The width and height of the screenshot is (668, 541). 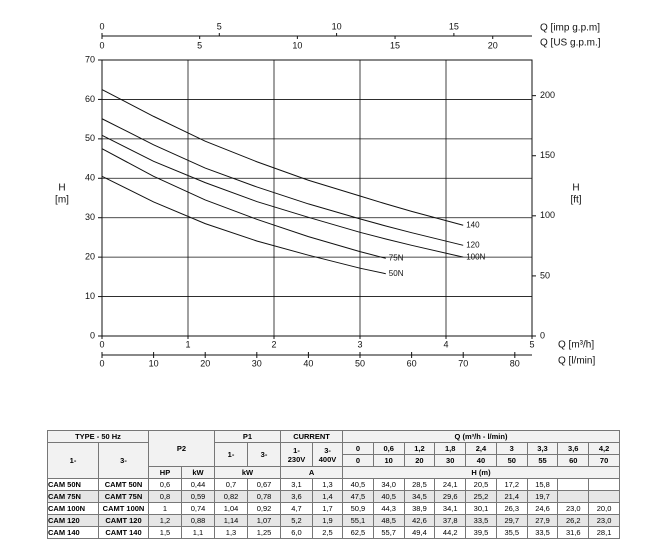 What do you see at coordinates (327, 459) in the screenshot?
I see `cell-text: 400V` at bounding box center [327, 459].